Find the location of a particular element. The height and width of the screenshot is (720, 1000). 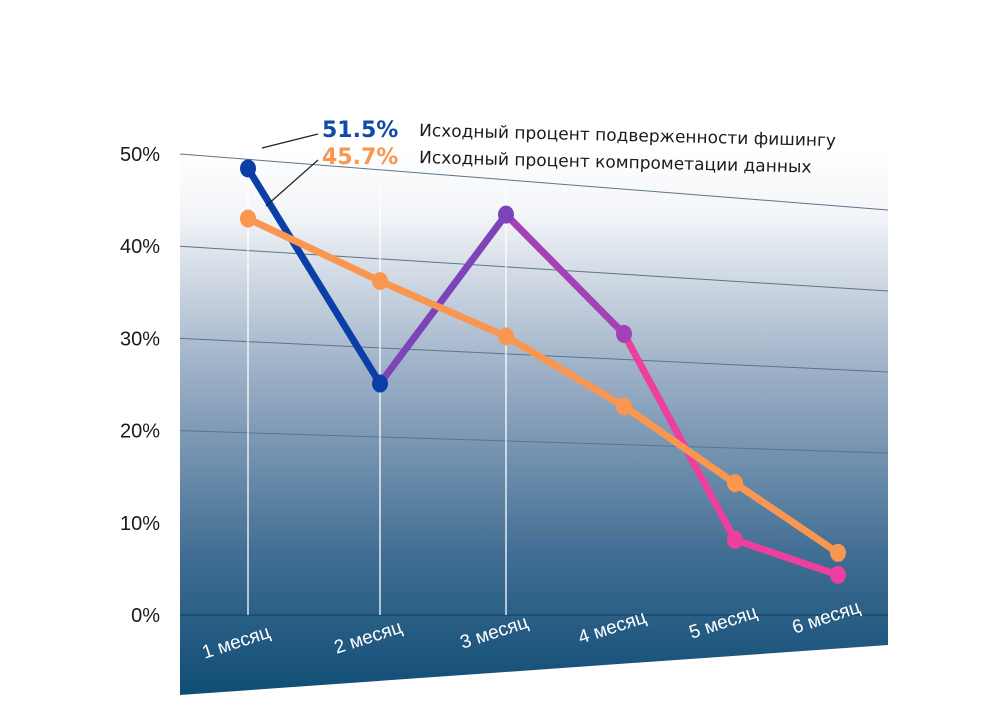

y-tick-label: 10% is located at coordinates (140, 524).